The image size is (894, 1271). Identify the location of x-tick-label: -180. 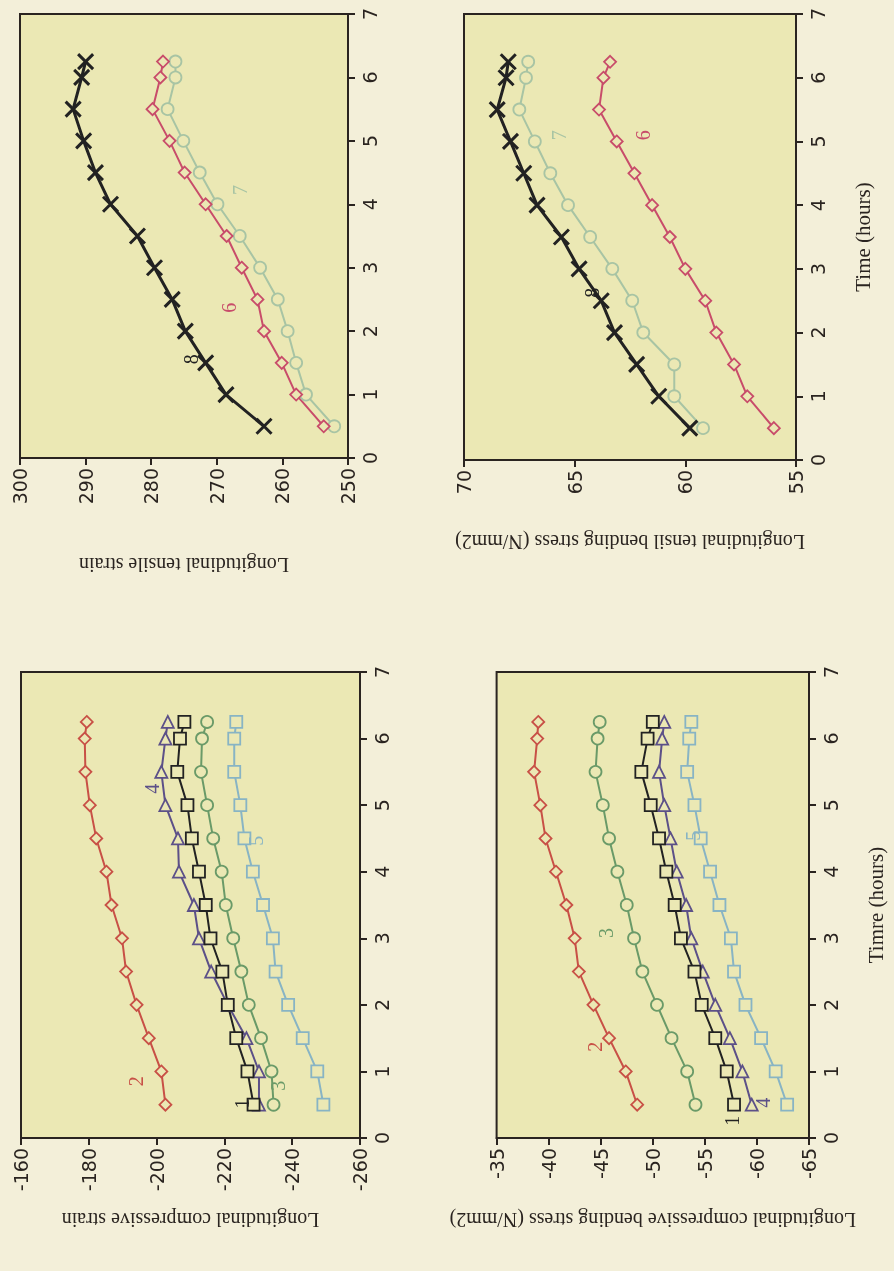
(88, 1170).